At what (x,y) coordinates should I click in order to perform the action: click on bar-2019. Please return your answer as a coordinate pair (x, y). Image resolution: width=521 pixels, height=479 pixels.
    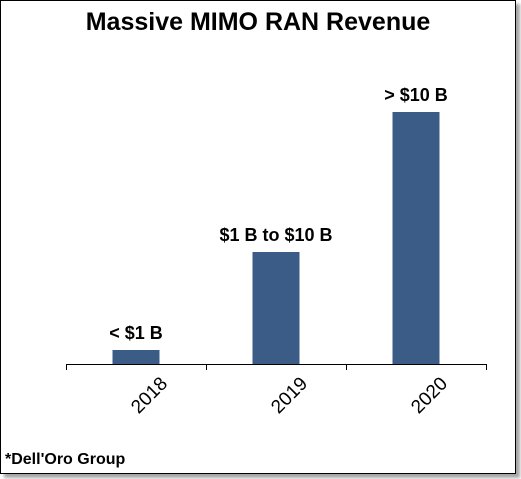
    Looking at the image, I should click on (276, 308).